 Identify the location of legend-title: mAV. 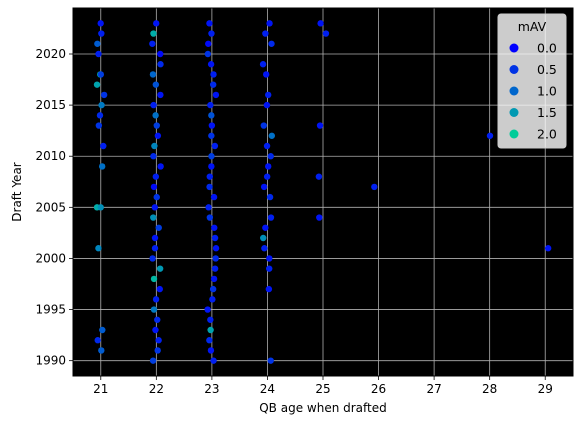
(532, 26).